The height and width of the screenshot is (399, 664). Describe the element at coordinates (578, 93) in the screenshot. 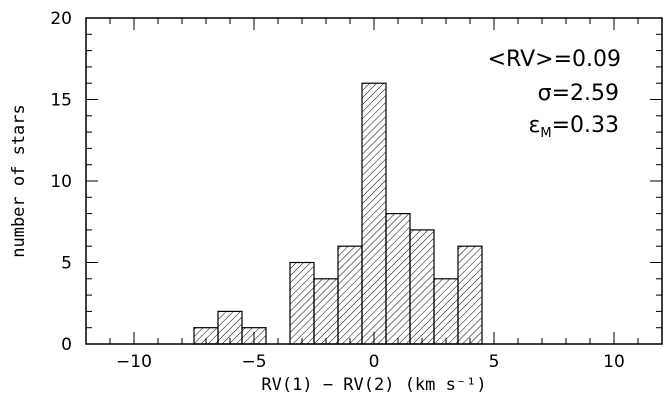

I see `annotation-sigma: σ=2.59` at that location.